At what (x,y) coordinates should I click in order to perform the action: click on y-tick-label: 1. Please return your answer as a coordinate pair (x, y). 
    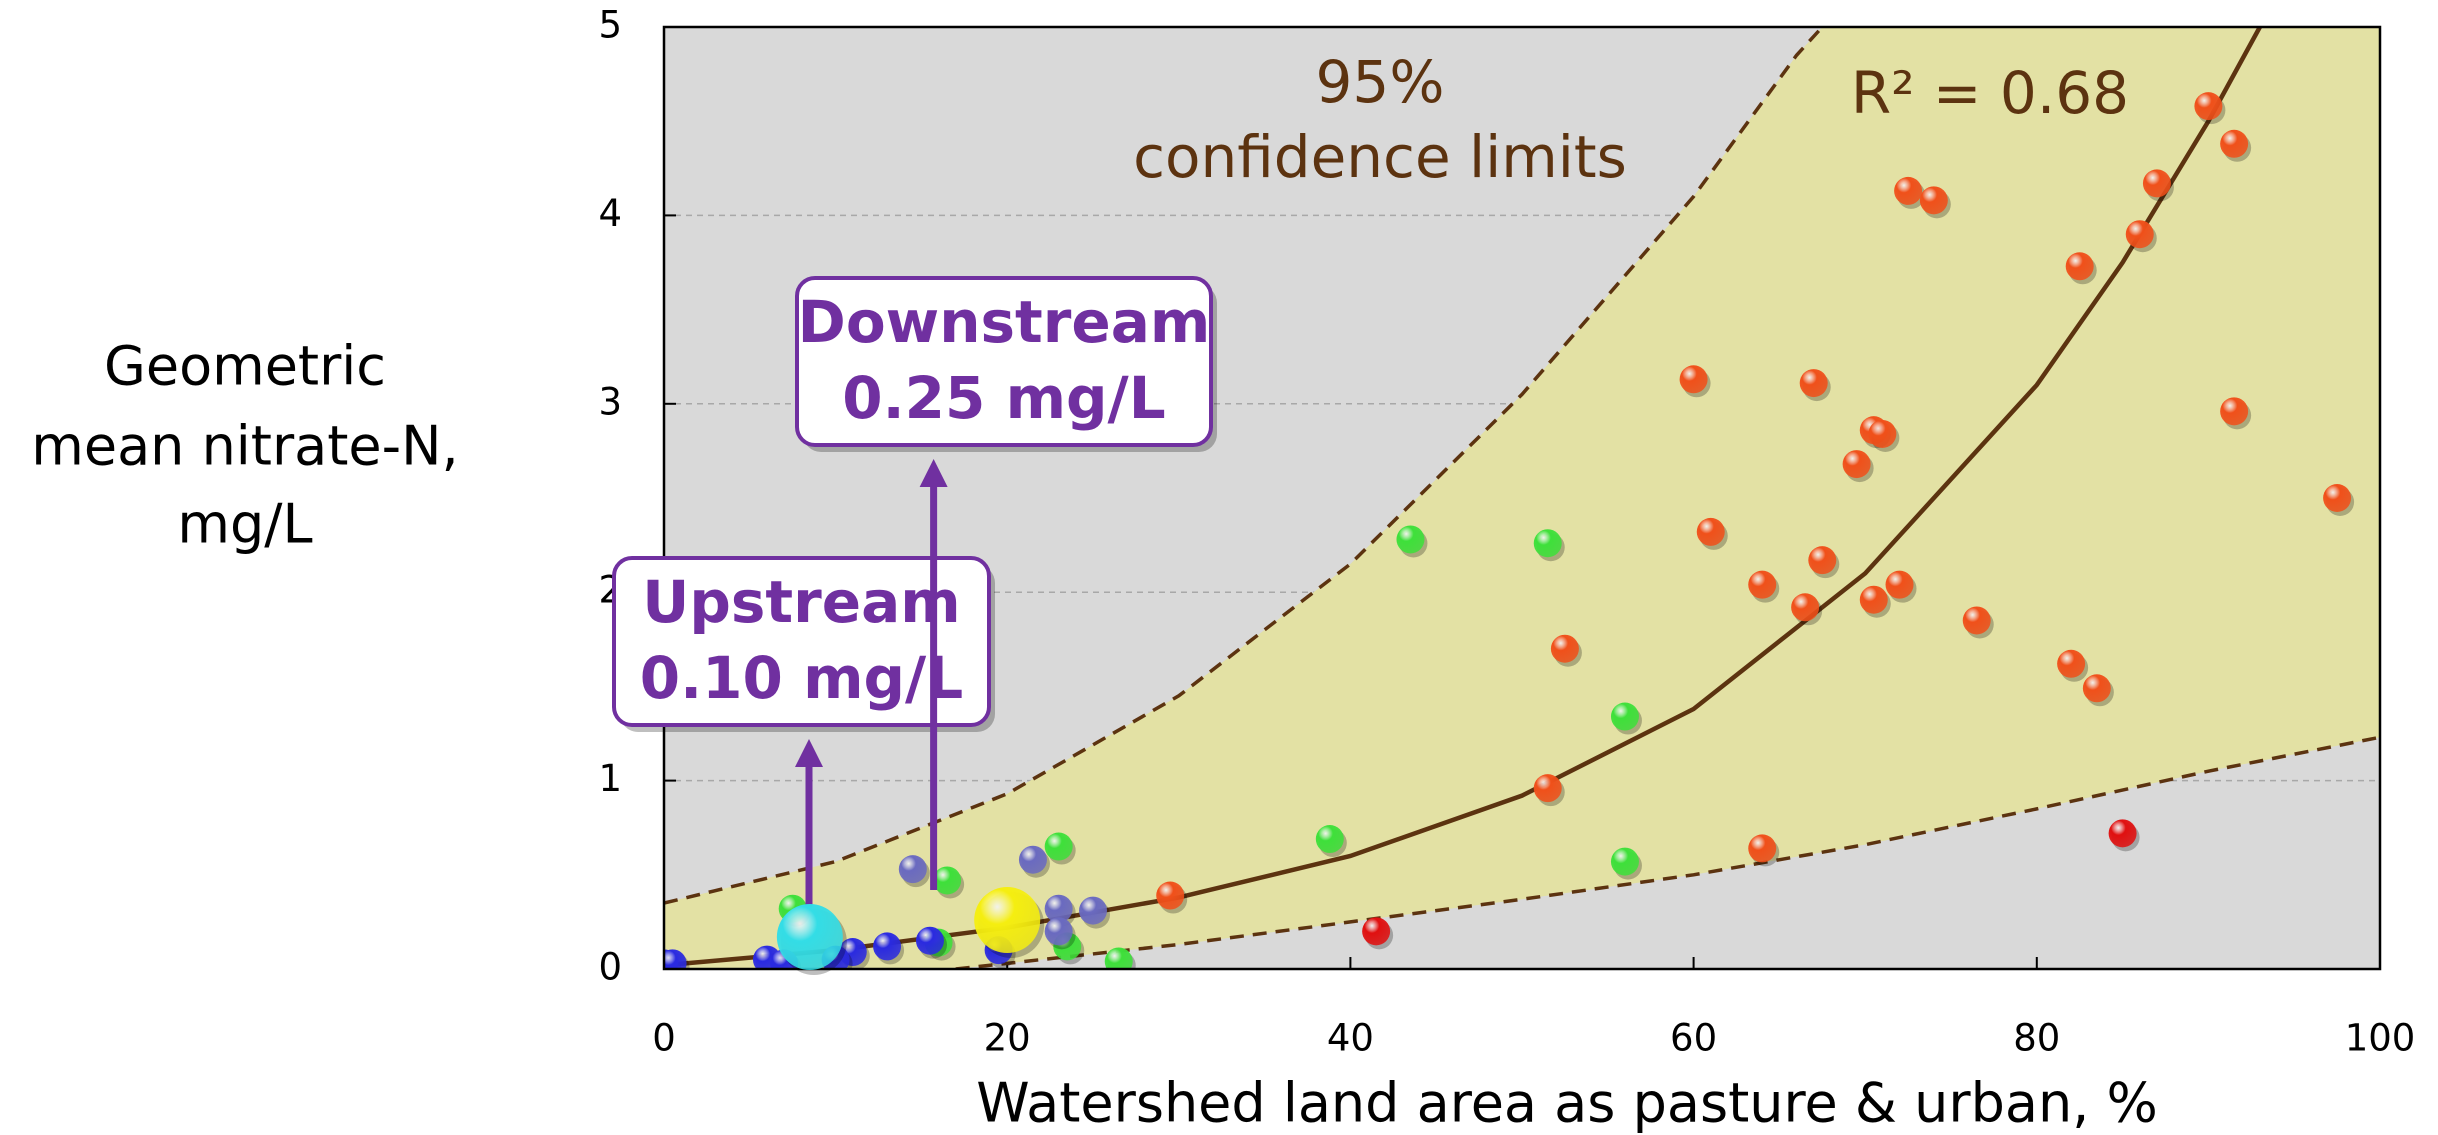
    Looking at the image, I should click on (610, 778).